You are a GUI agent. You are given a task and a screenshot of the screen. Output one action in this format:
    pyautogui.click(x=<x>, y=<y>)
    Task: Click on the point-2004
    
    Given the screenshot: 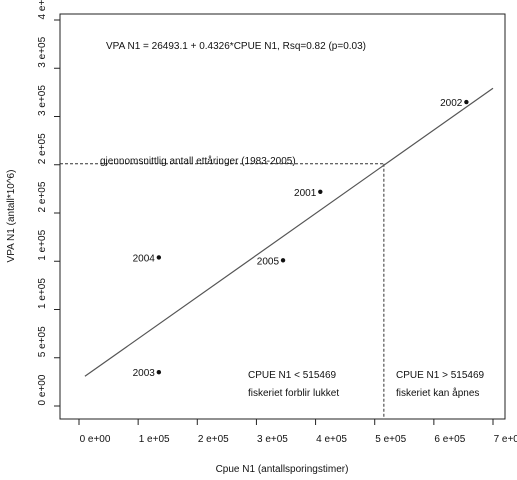 What is the action you would take?
    pyautogui.click(x=159, y=257)
    